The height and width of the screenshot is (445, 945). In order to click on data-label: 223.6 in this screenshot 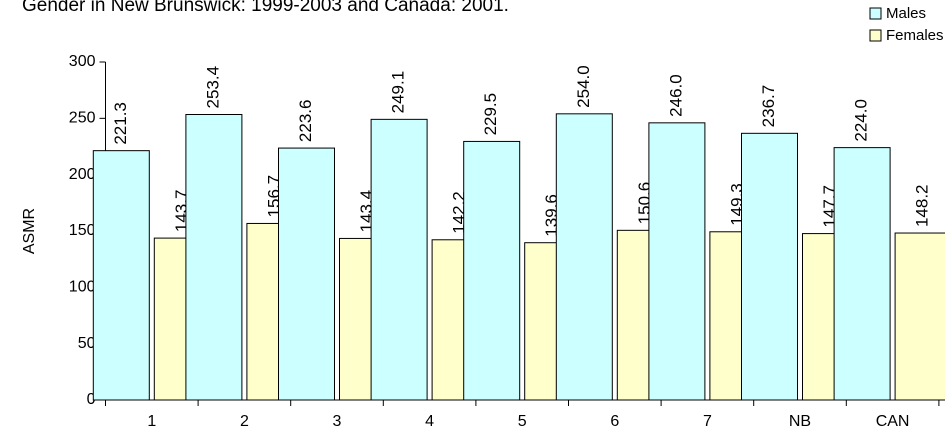, I will do `click(305, 121)`.